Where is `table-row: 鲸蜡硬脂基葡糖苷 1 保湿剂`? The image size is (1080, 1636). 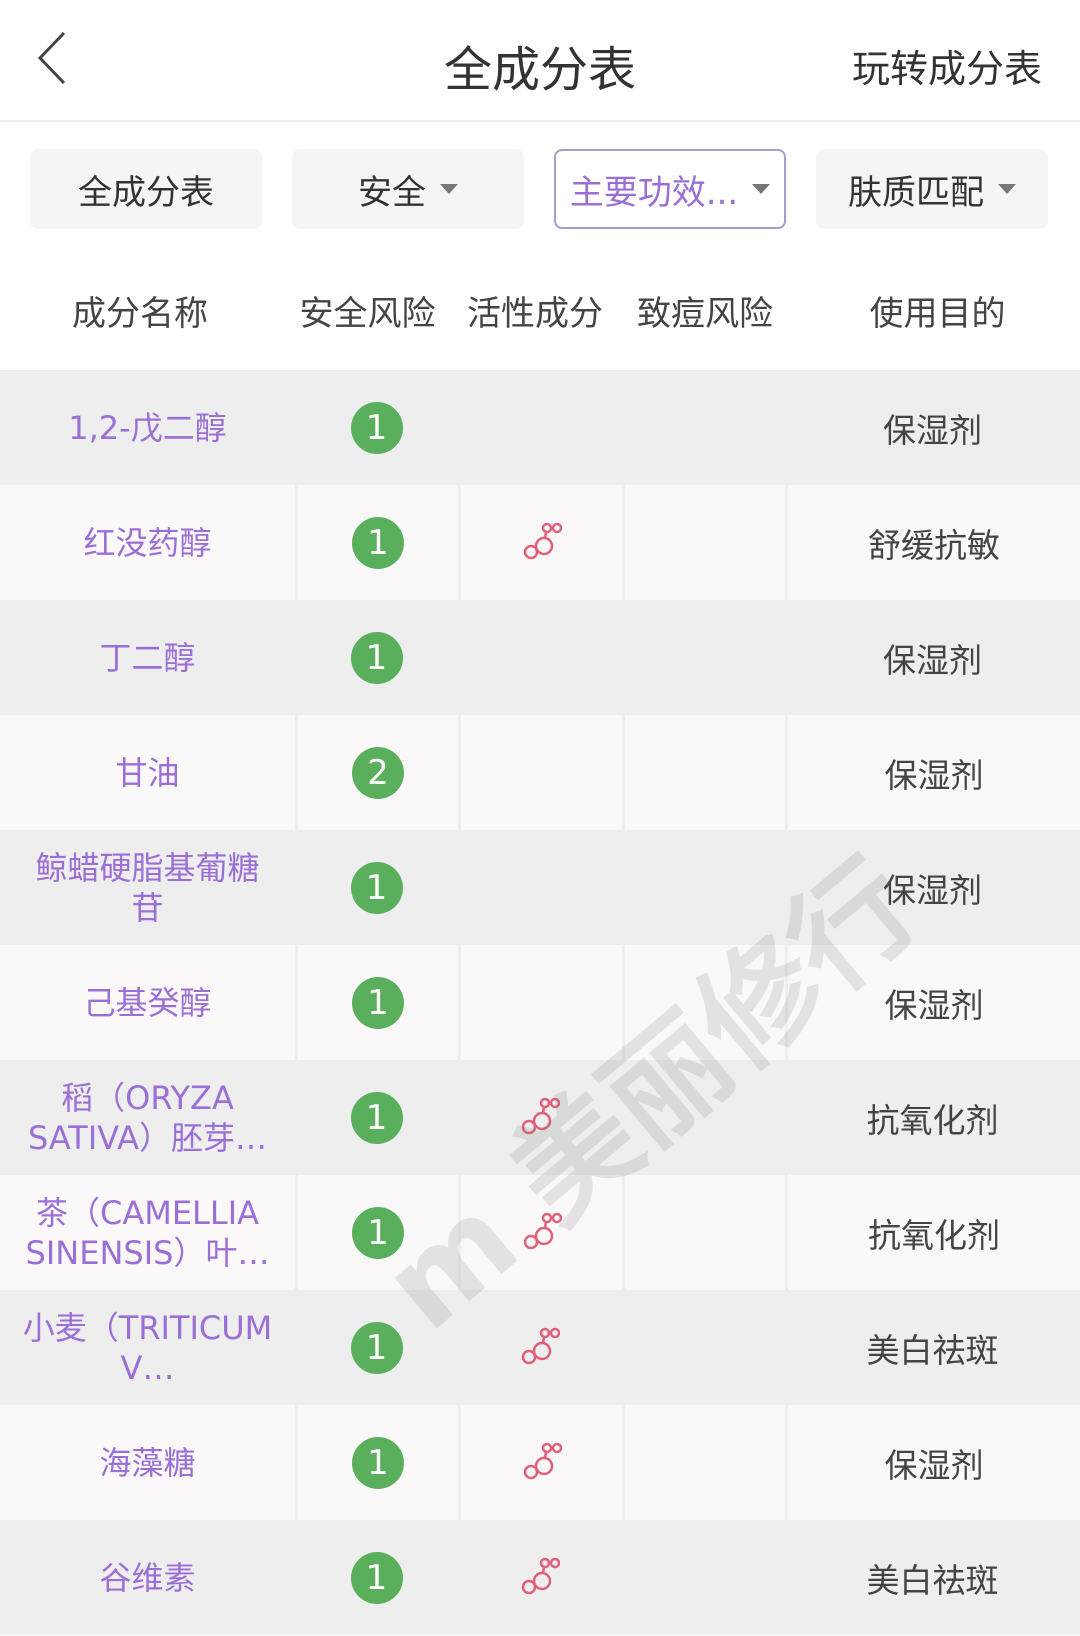 table-row: 鲸蜡硬脂基葡糖苷 1 保湿剂 is located at coordinates (540, 887).